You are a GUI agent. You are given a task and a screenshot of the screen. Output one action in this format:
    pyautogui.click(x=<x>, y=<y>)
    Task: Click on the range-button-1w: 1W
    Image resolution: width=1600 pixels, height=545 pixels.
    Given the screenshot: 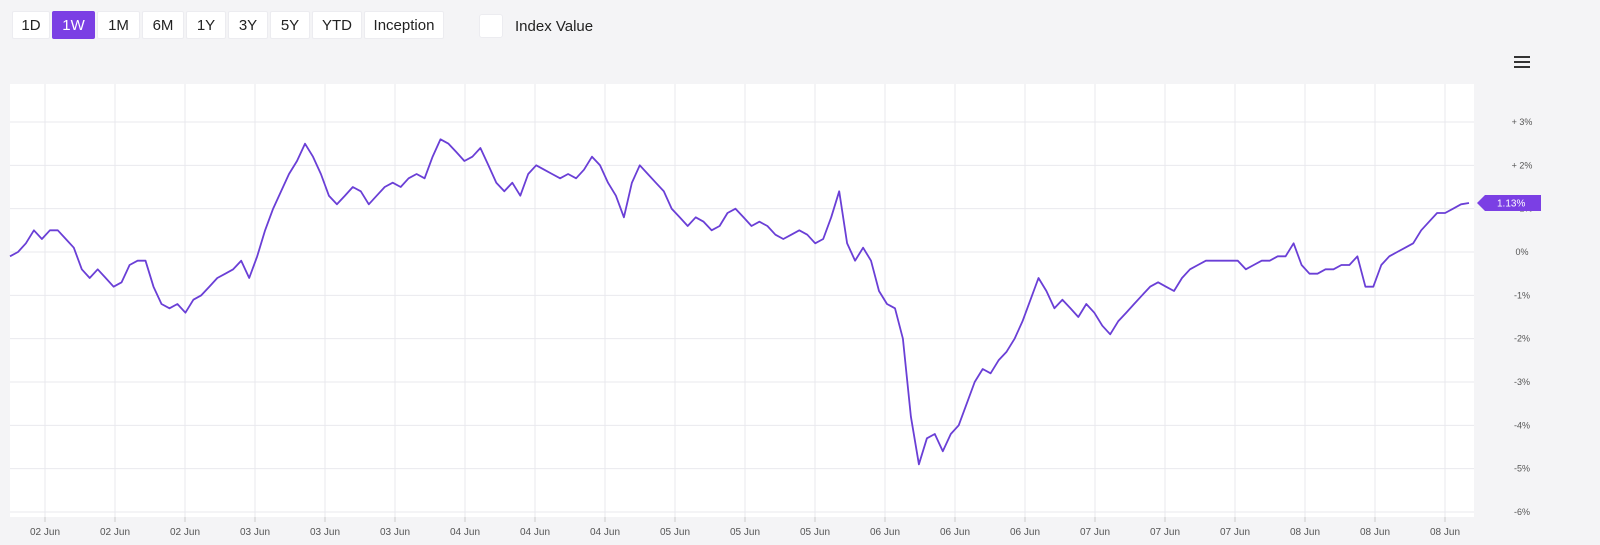 What is the action you would take?
    pyautogui.click(x=73, y=25)
    